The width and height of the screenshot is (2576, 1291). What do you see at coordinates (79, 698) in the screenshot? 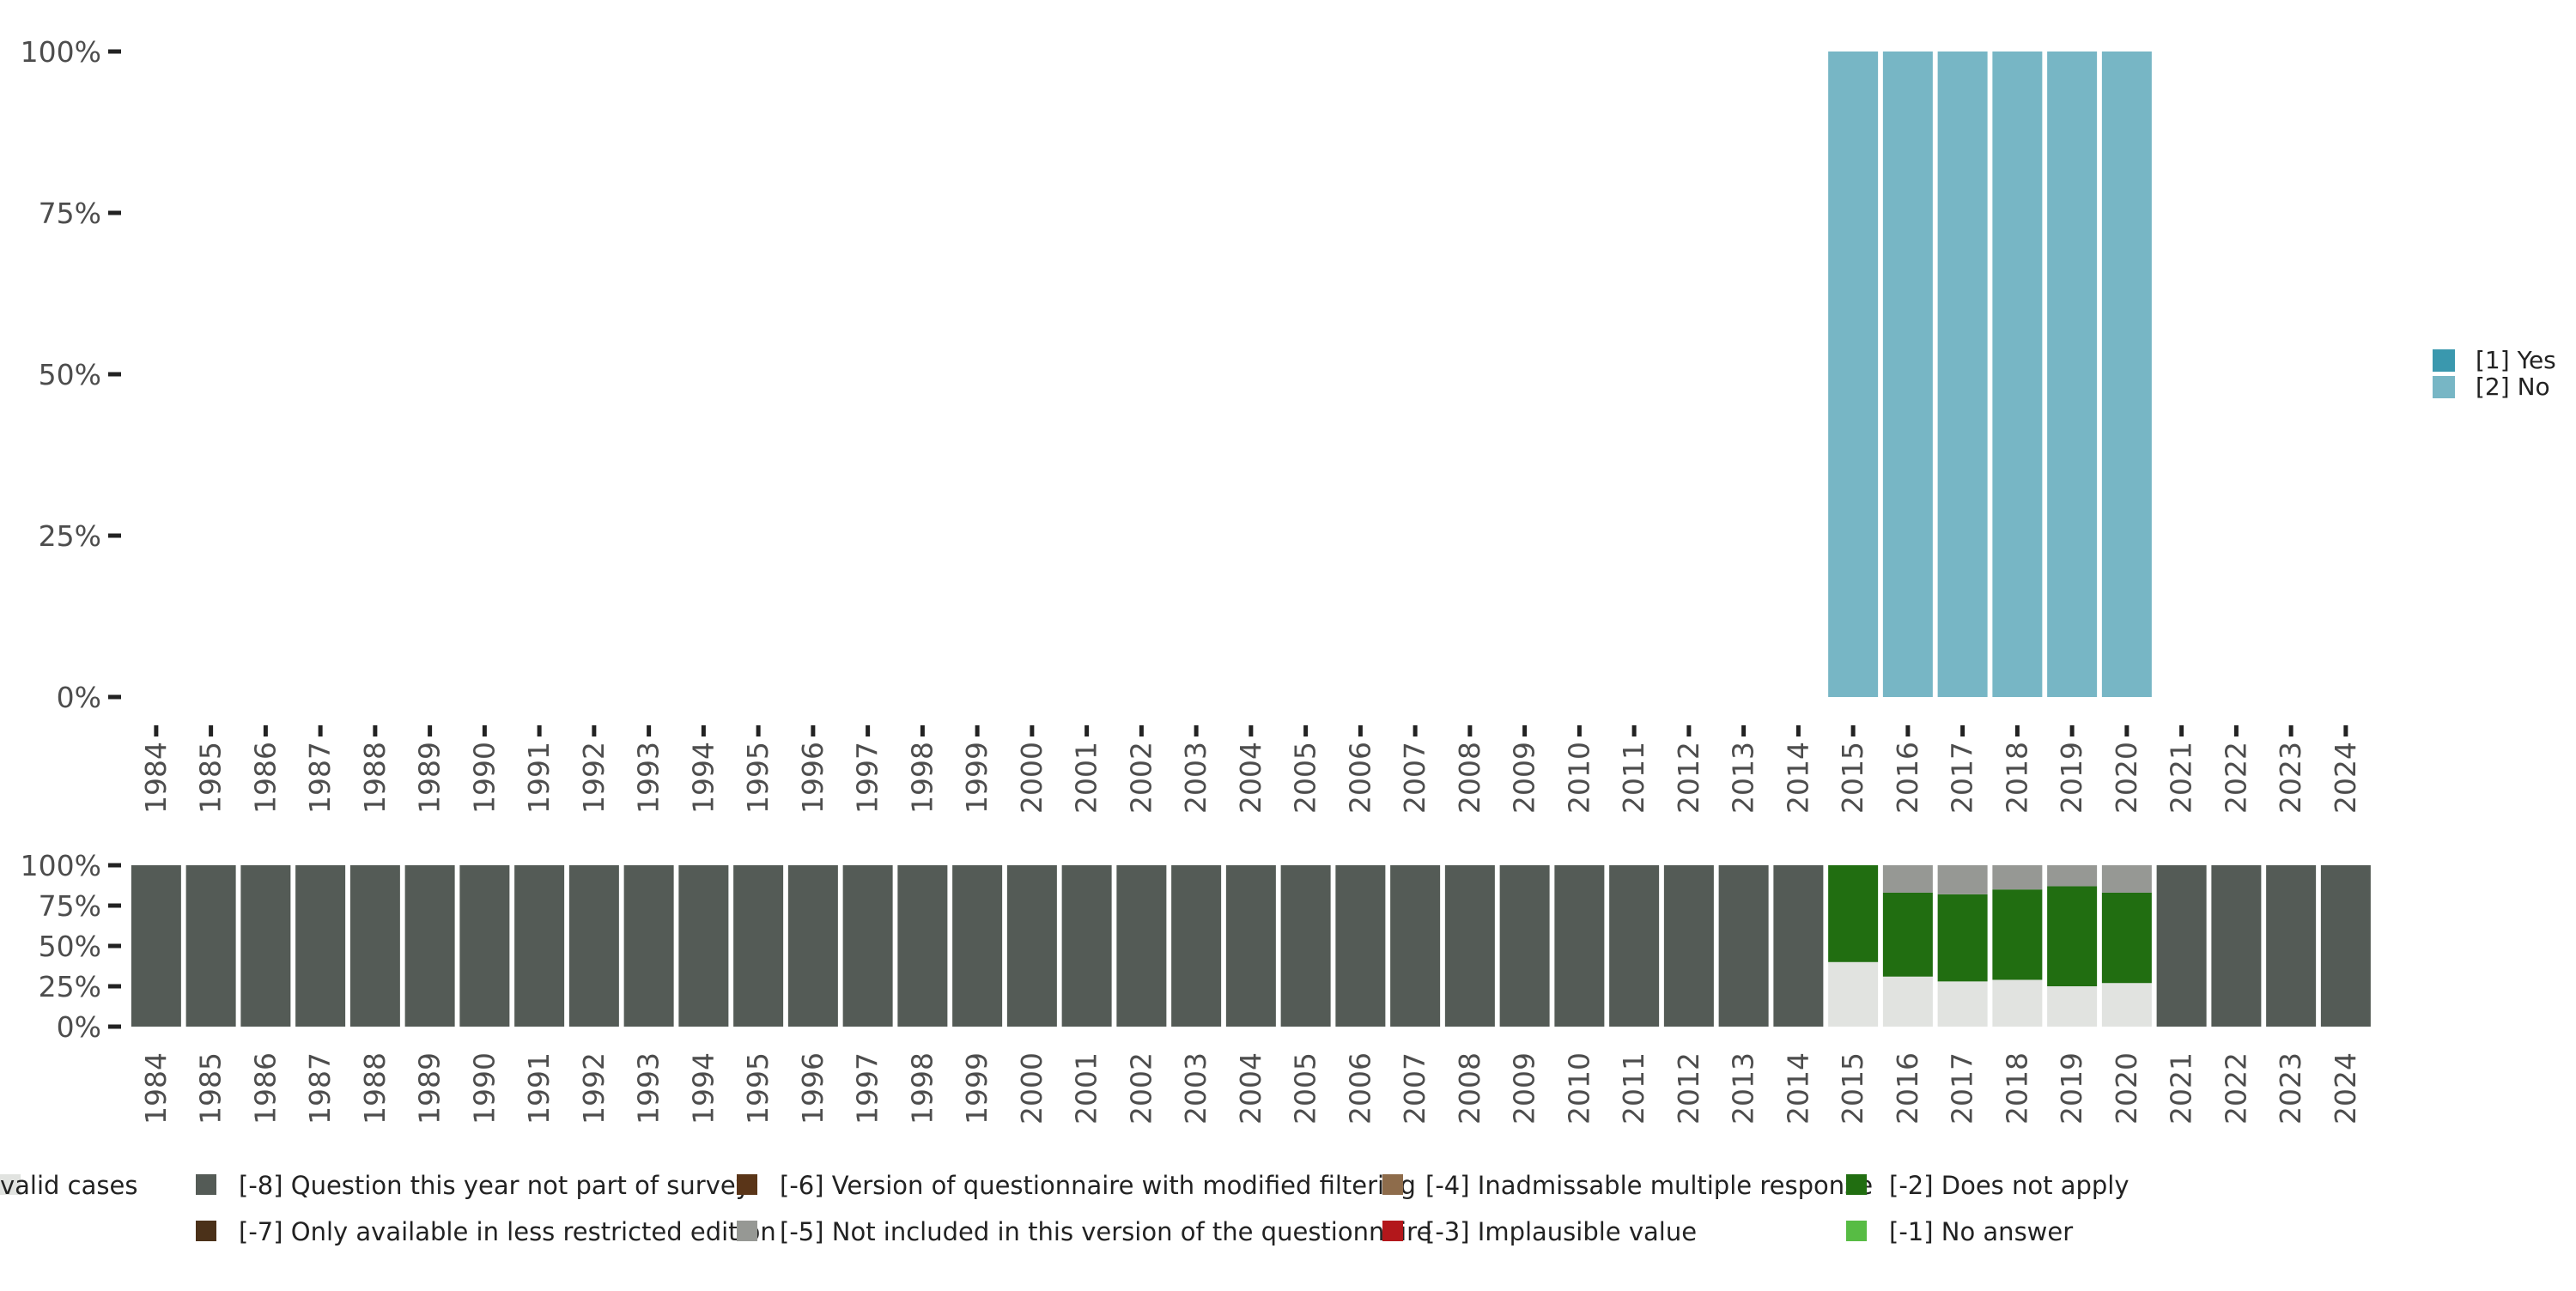
I see `top-y-tick-label: 0%` at bounding box center [79, 698].